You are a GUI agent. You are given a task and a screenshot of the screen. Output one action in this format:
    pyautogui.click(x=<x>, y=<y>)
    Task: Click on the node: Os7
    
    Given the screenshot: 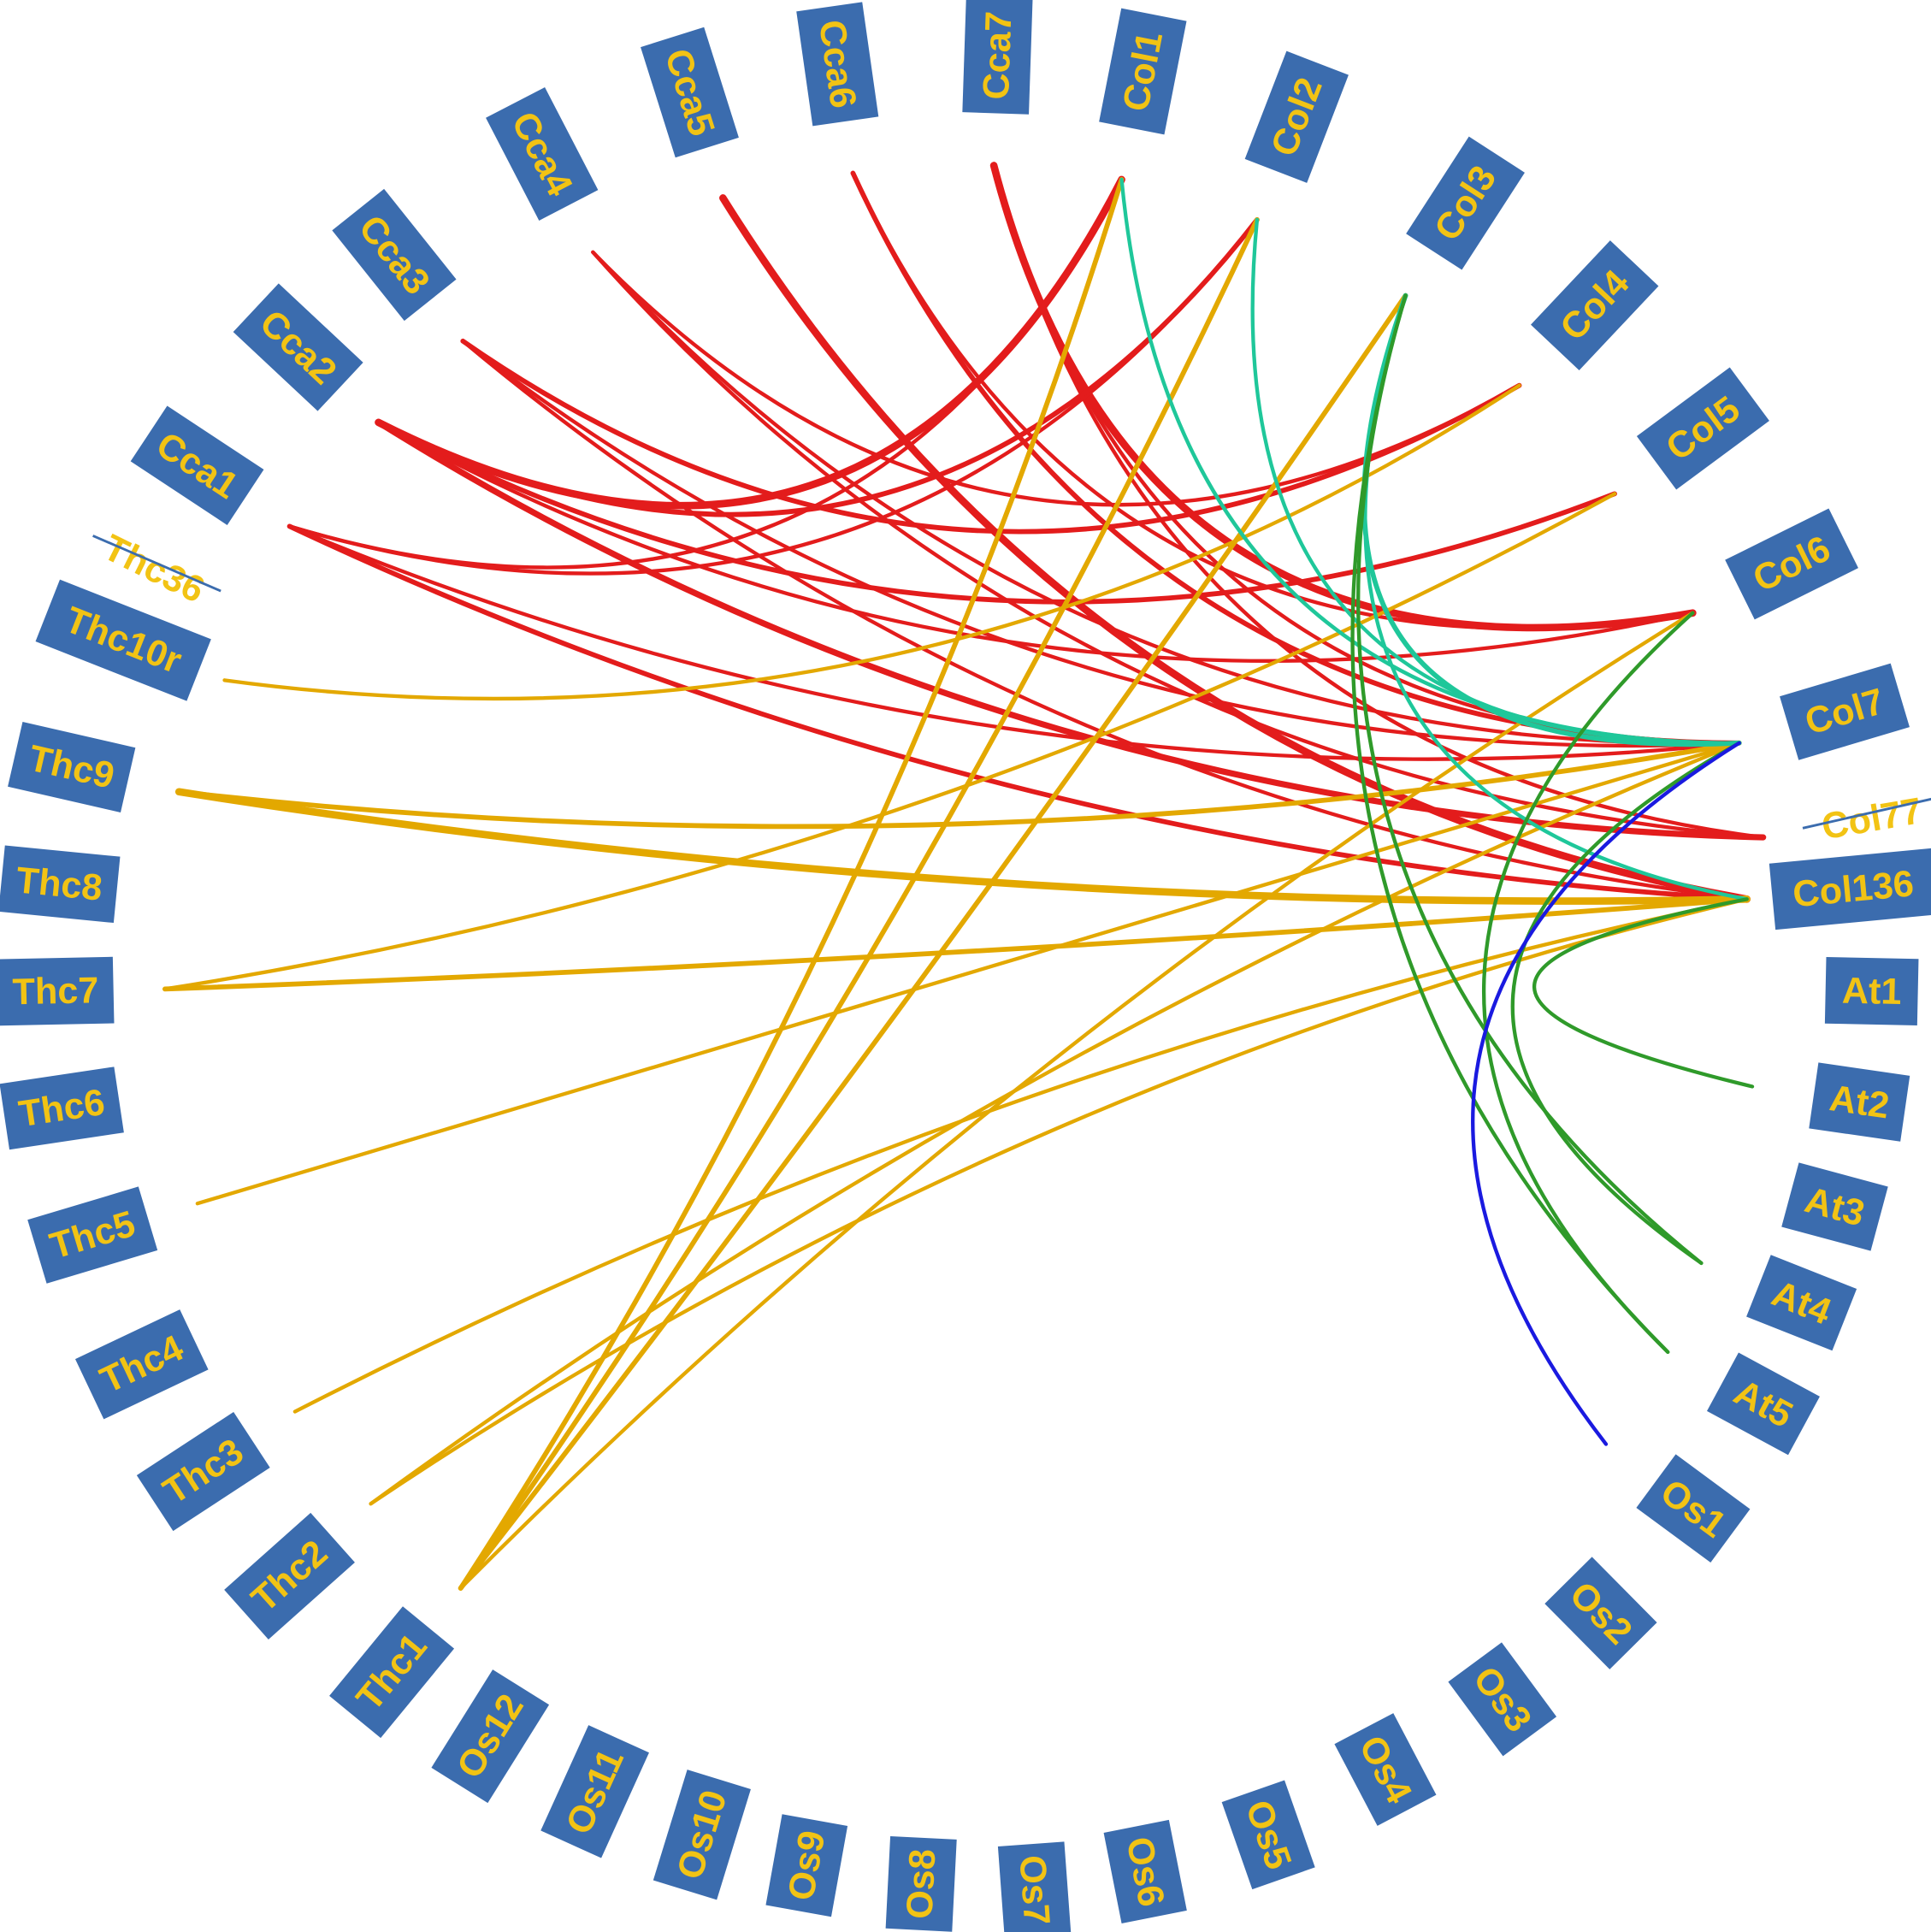 What is the action you would take?
    pyautogui.click(x=1034, y=1886)
    